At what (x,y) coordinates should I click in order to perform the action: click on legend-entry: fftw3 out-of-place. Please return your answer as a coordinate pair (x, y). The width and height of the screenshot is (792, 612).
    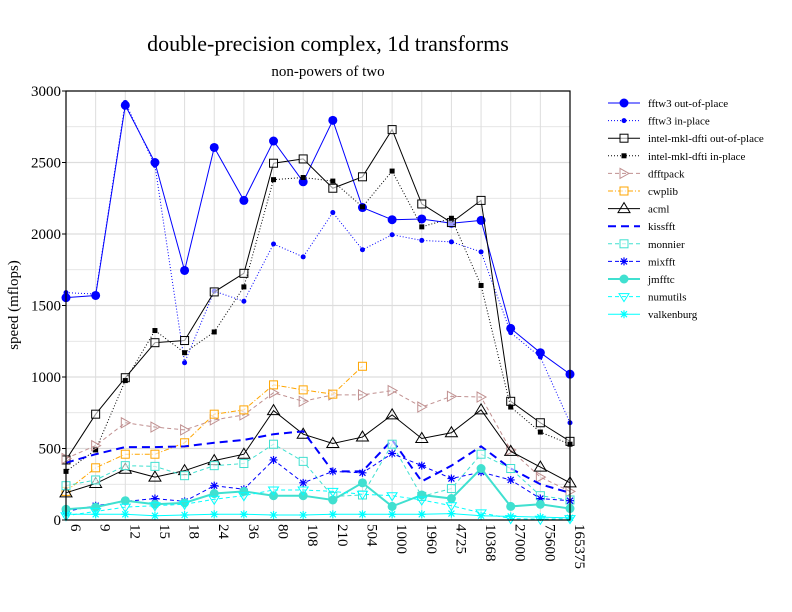
    Looking at the image, I should click on (668, 104).